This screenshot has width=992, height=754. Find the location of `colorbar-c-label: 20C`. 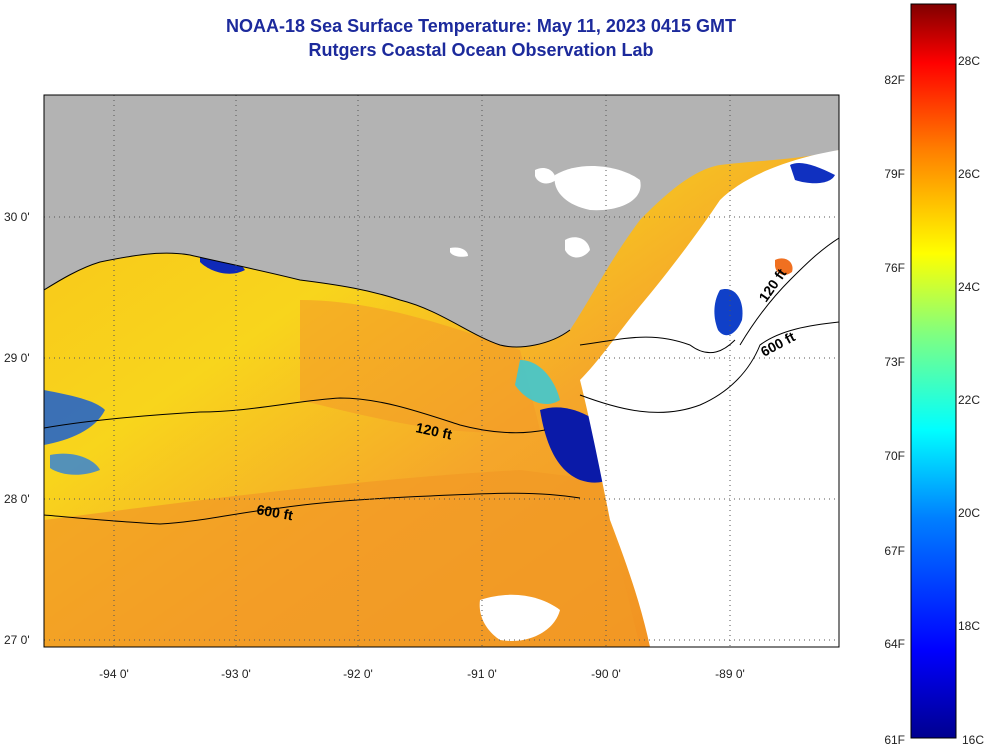

colorbar-c-label: 20C is located at coordinates (969, 513).